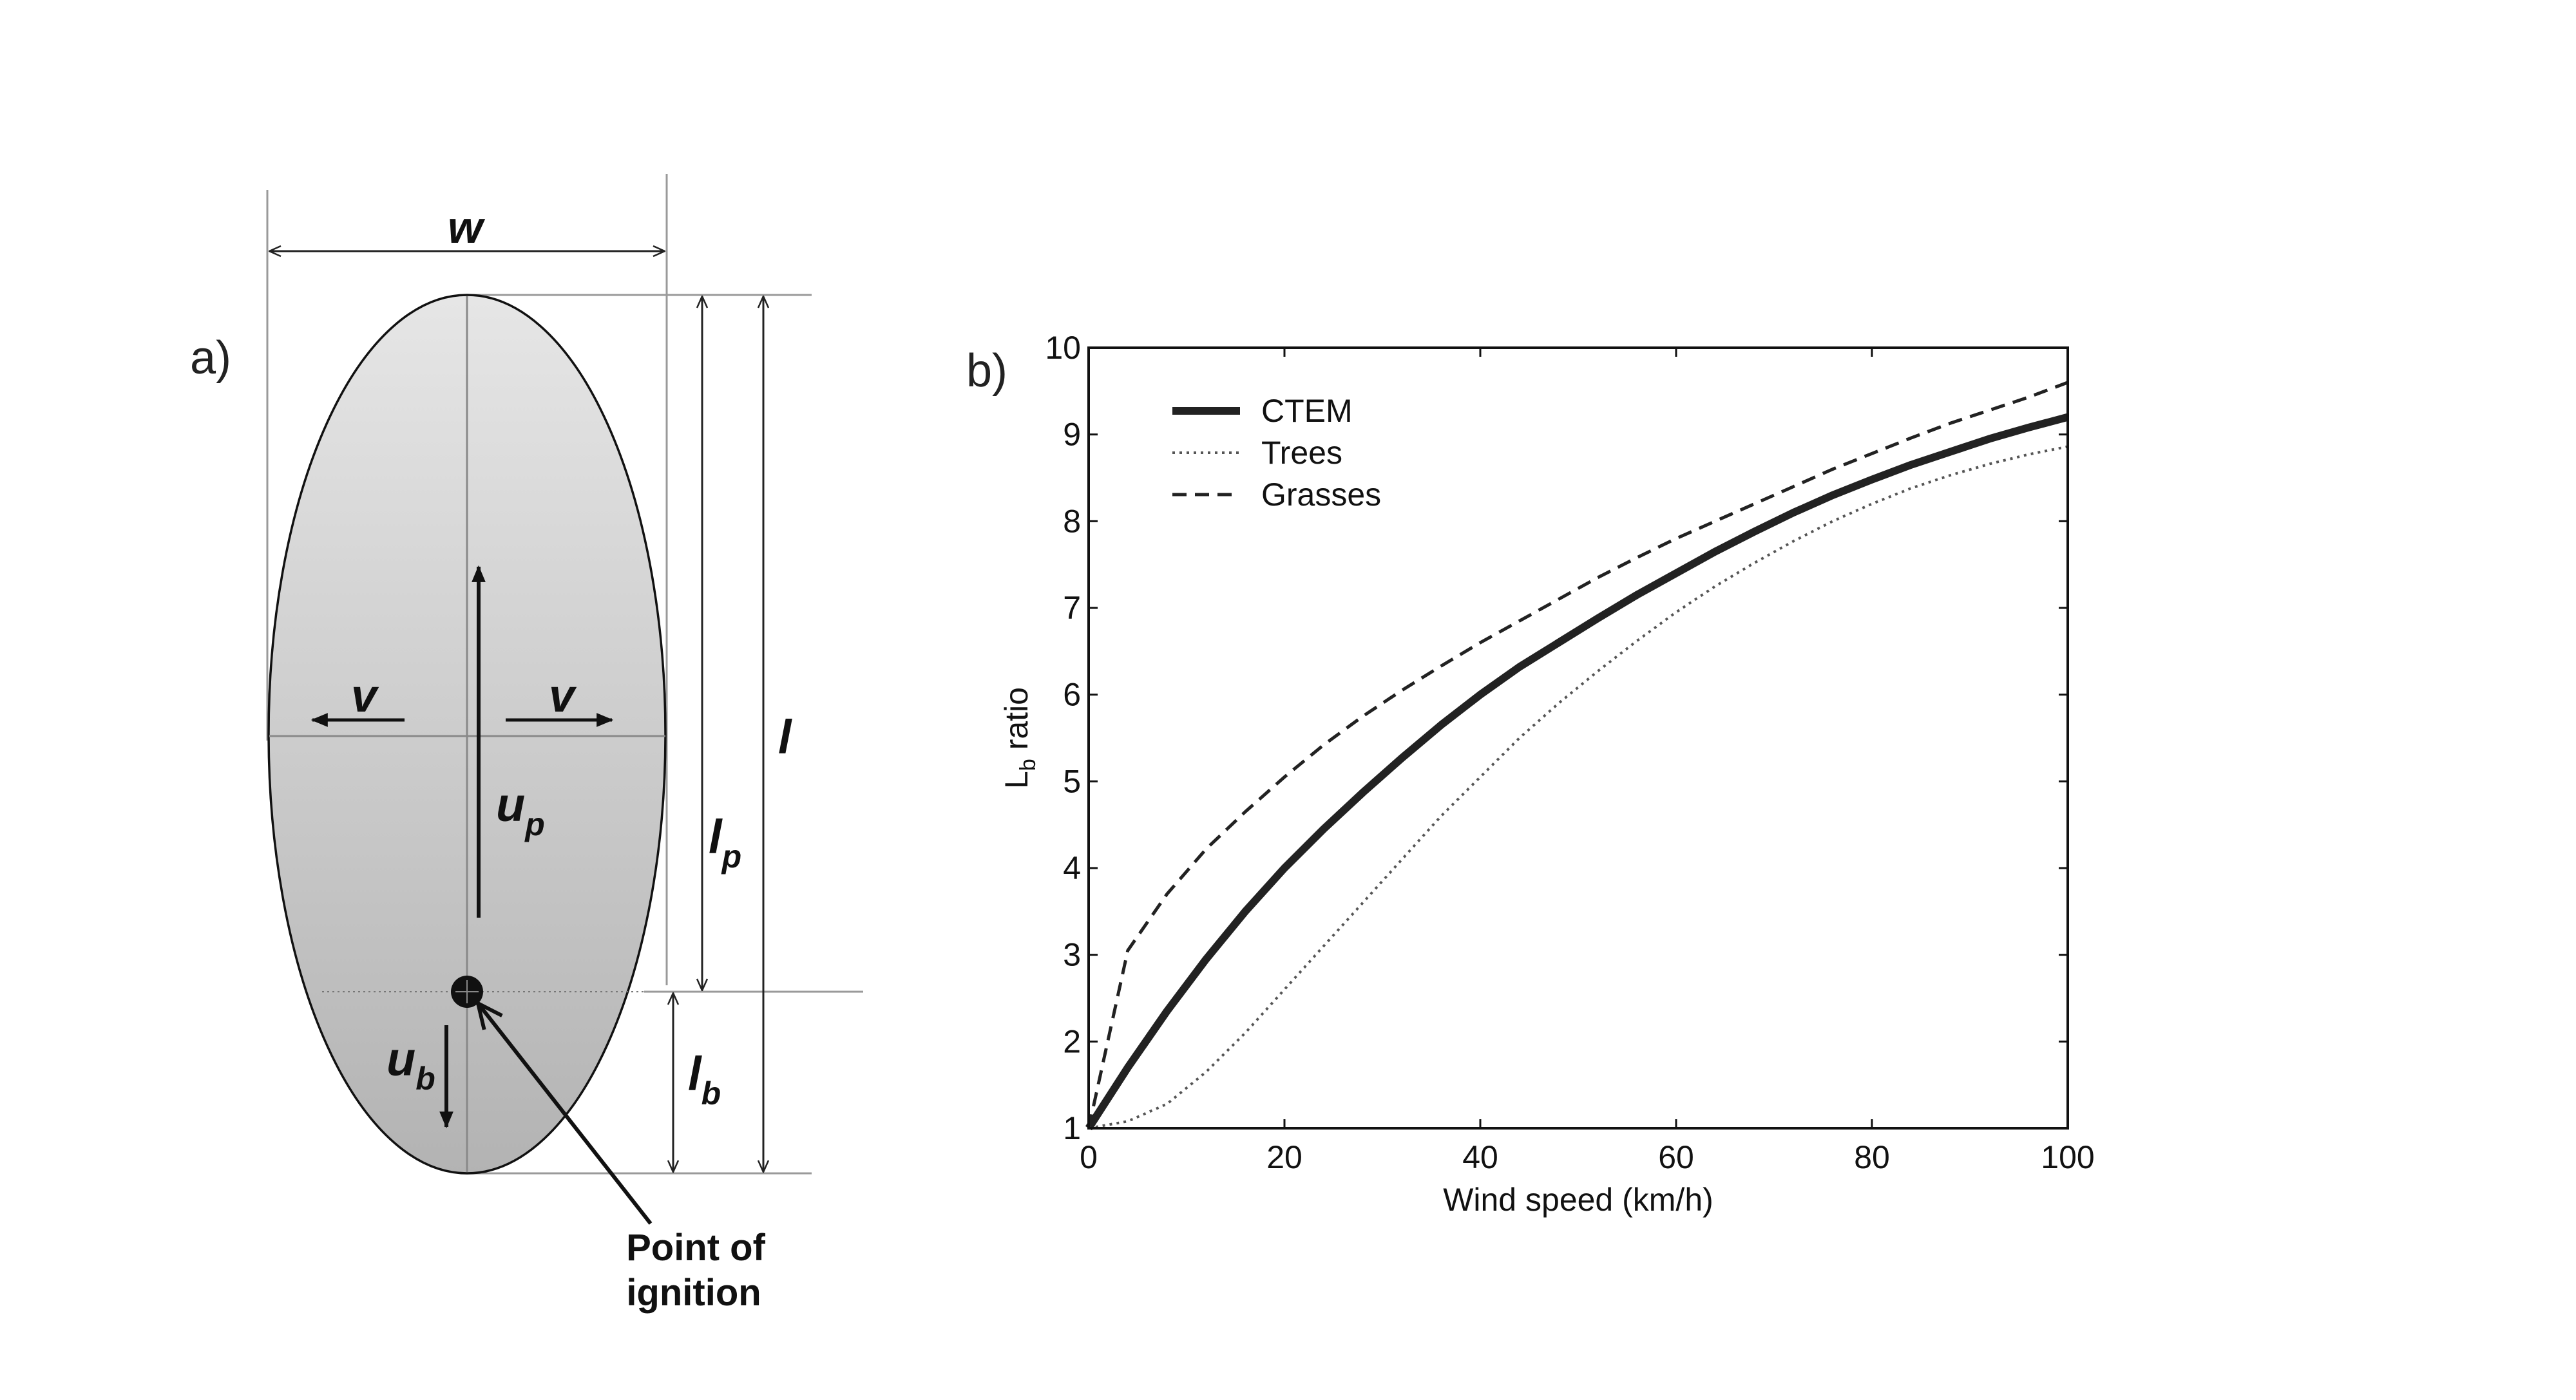 The width and height of the screenshot is (2576, 1400). What do you see at coordinates (511, 805) in the screenshot?
I see `up-main: u` at bounding box center [511, 805].